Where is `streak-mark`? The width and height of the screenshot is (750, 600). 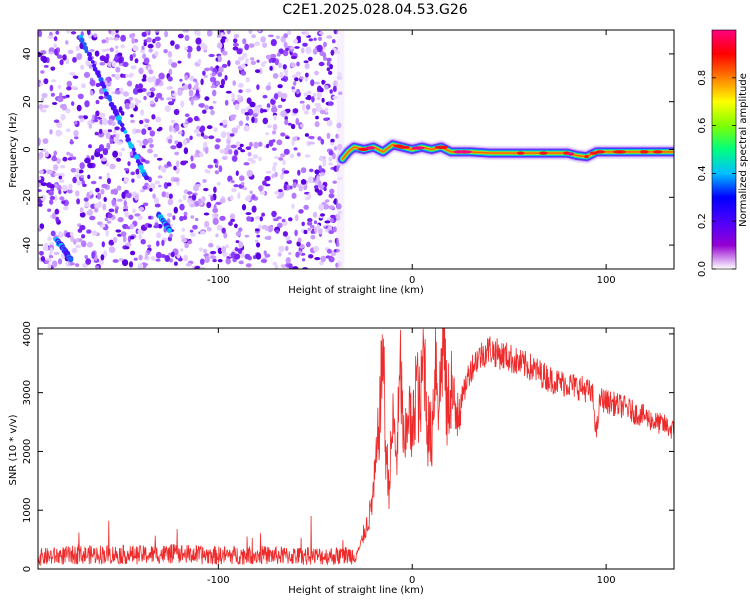 streak-mark is located at coordinates (101, 79).